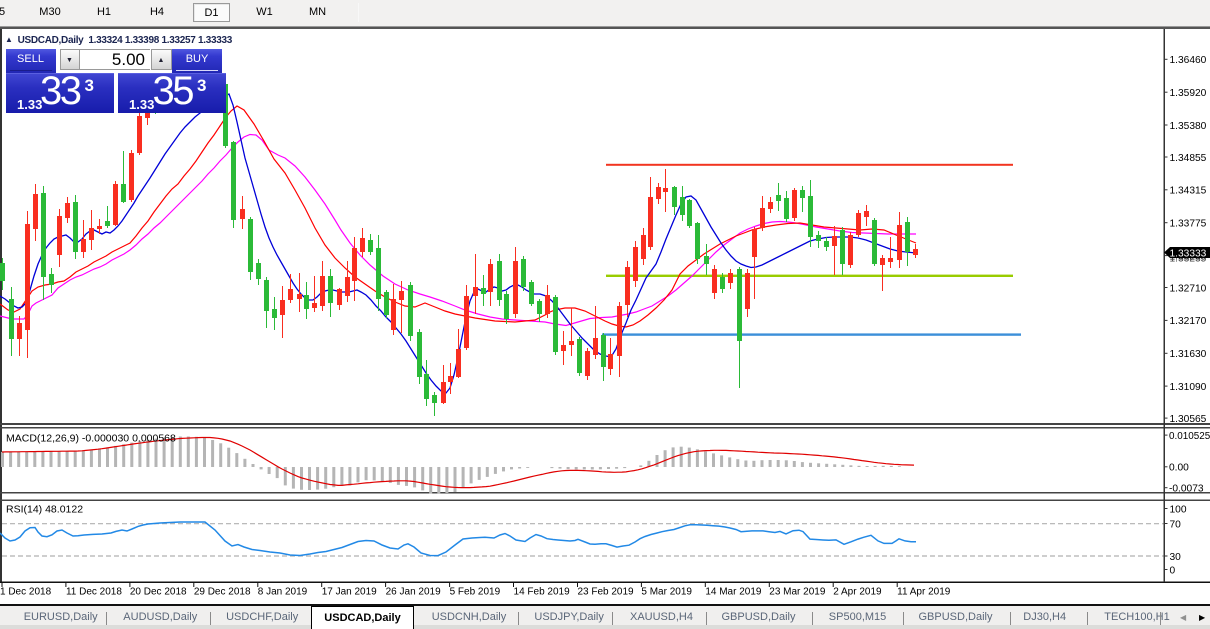 This screenshot has width=1210, height=629. I want to click on svg-text: 2 Apr 2019, so click(857, 591).